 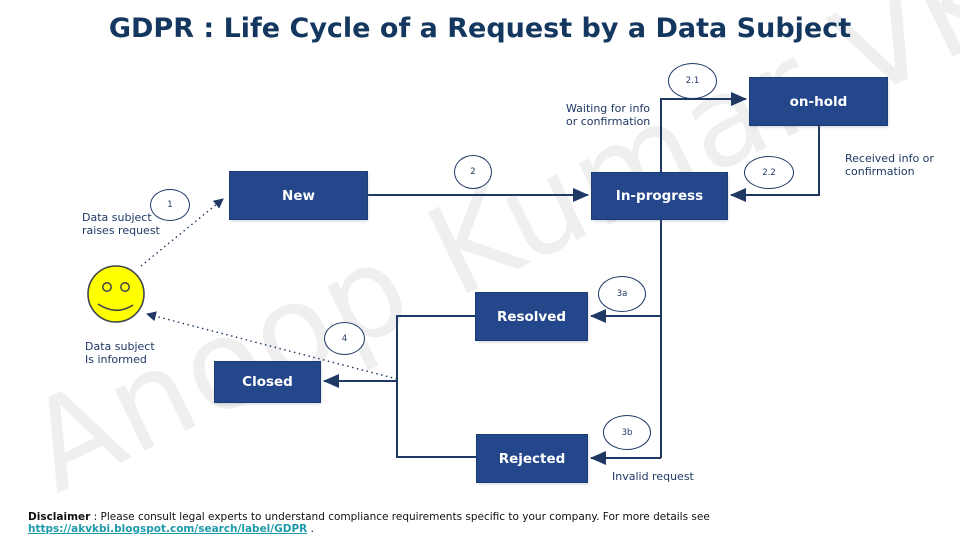 I want to click on smiley-head, so click(x=116, y=294).